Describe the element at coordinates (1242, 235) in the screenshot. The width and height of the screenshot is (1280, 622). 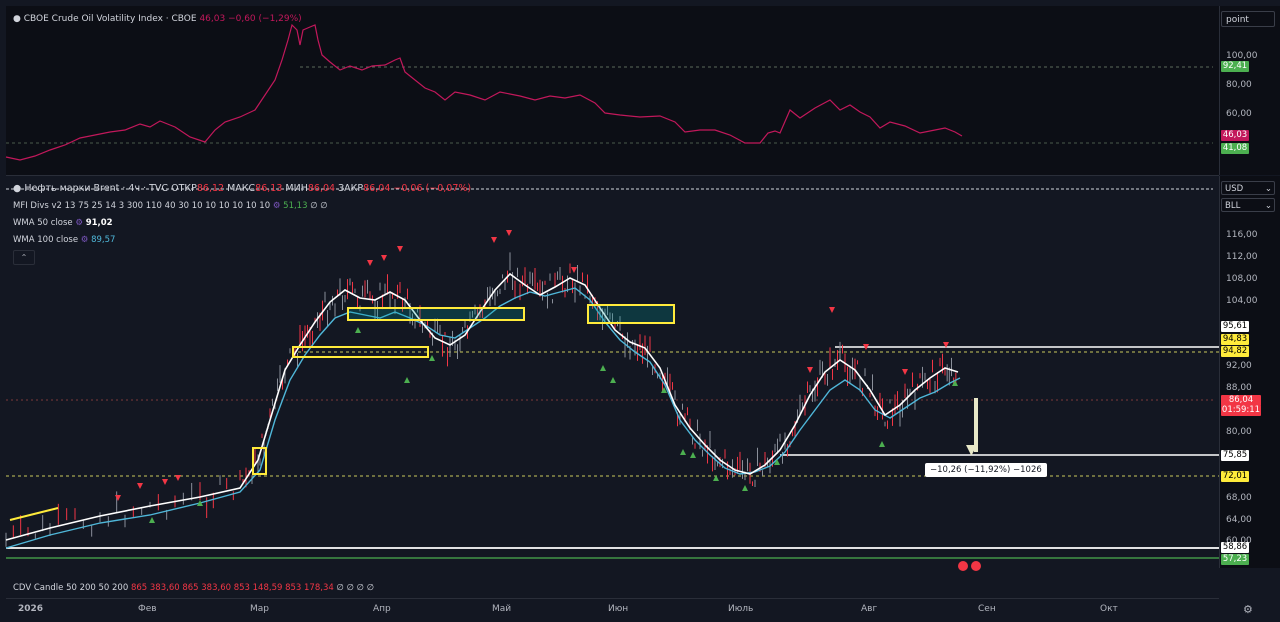
I see `price-tick: 116,00` at that location.